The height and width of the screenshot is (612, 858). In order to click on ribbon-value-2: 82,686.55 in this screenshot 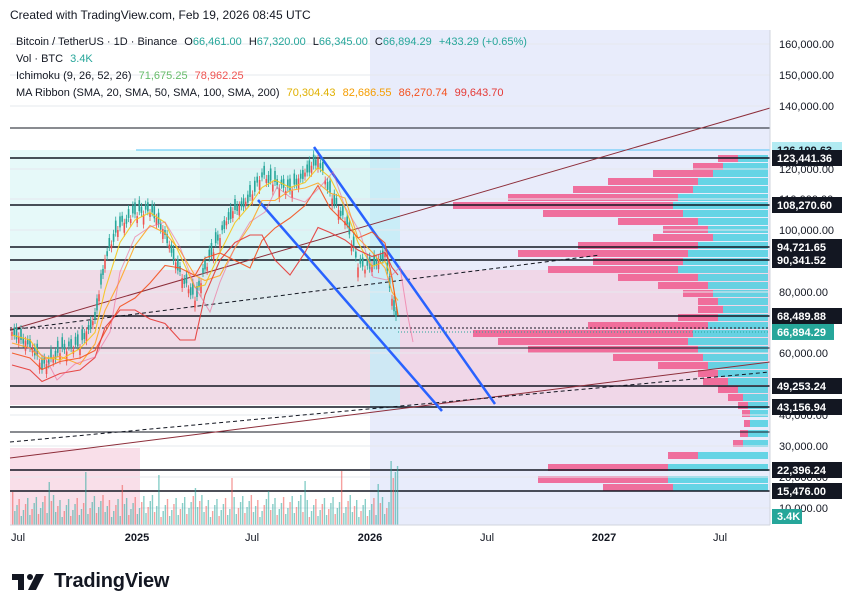, I will do `click(367, 93)`.